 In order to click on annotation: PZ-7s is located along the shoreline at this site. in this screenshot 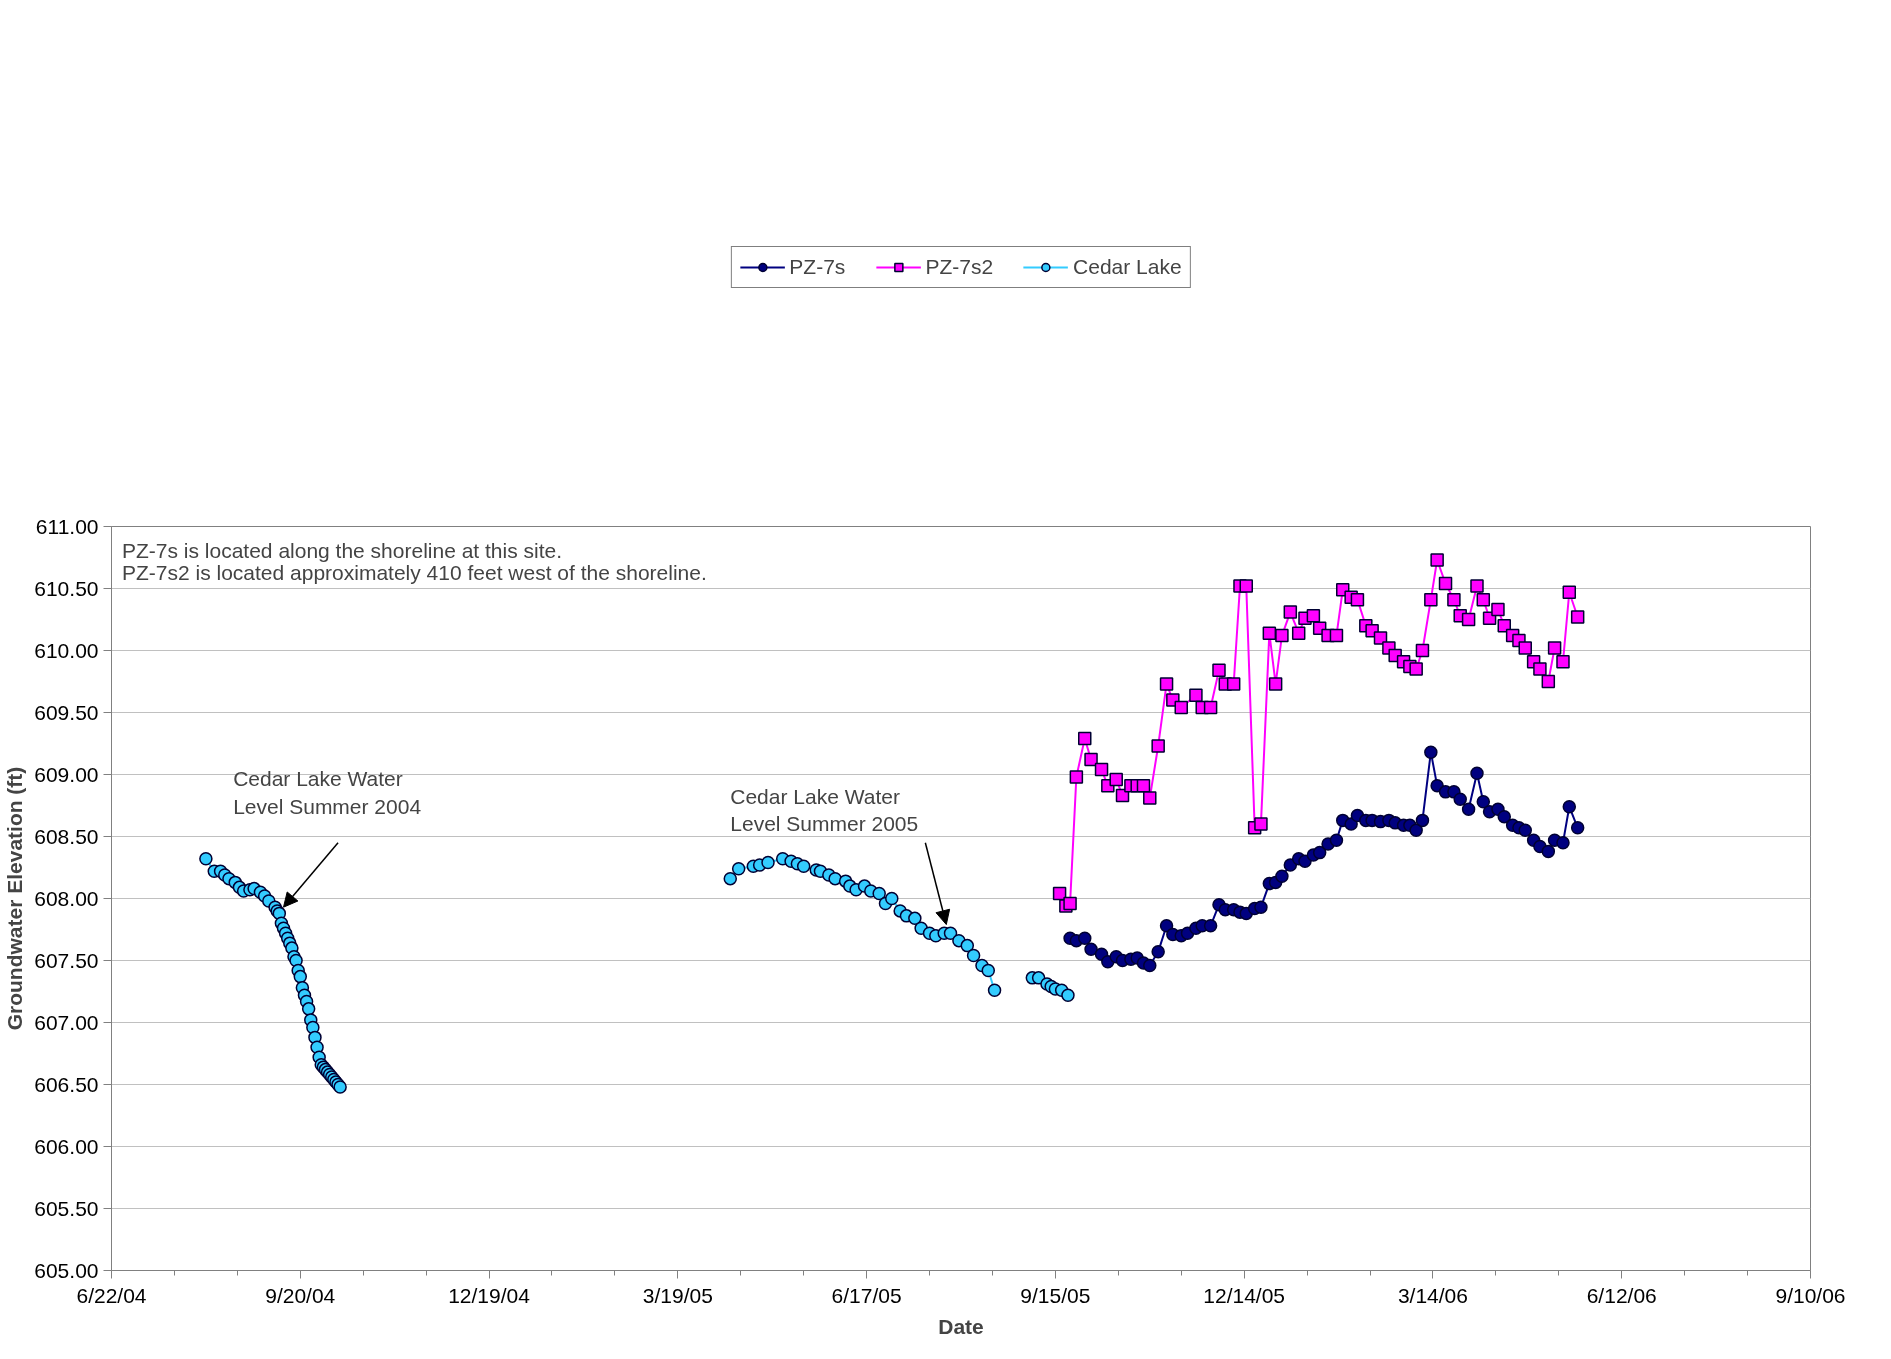, I will do `click(342, 550)`.